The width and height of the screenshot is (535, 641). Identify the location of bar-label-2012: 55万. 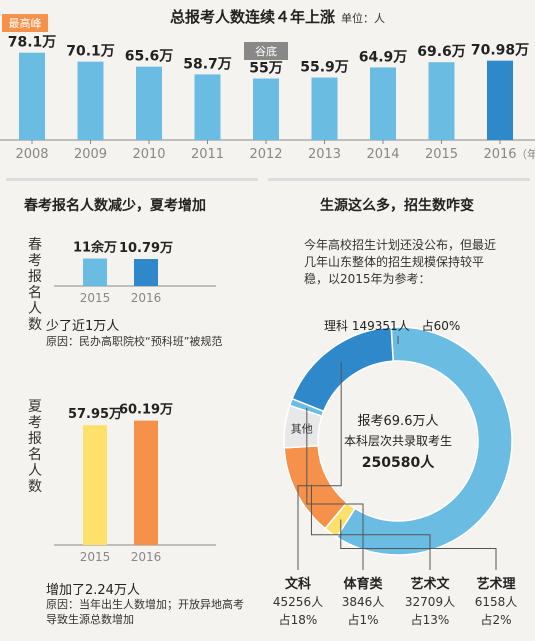
(265, 69).